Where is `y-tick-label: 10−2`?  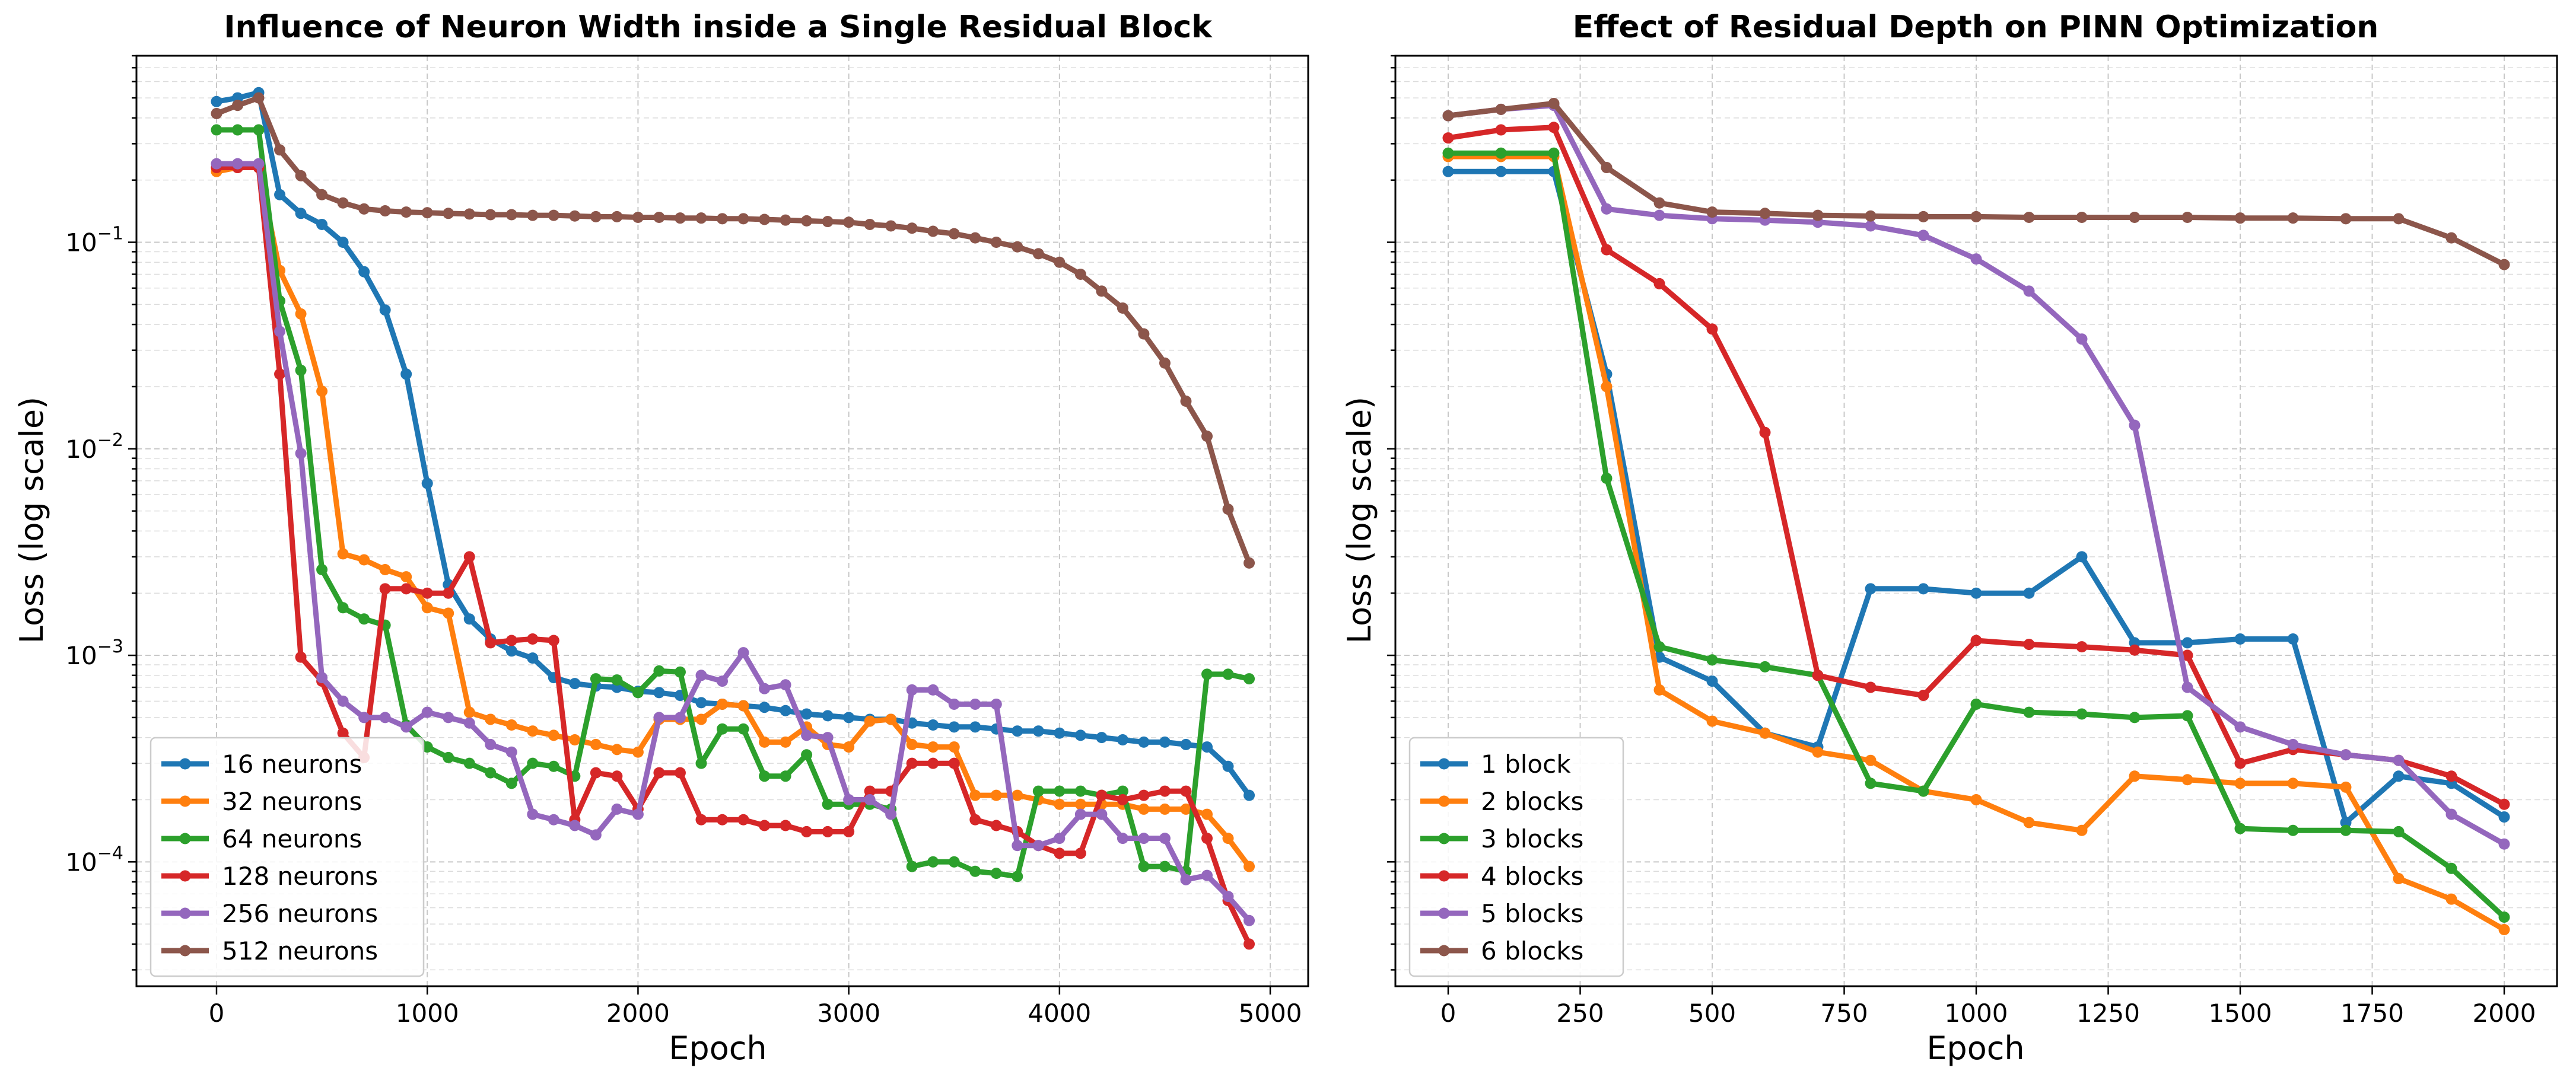
y-tick-label: 10−2 is located at coordinates (94, 447).